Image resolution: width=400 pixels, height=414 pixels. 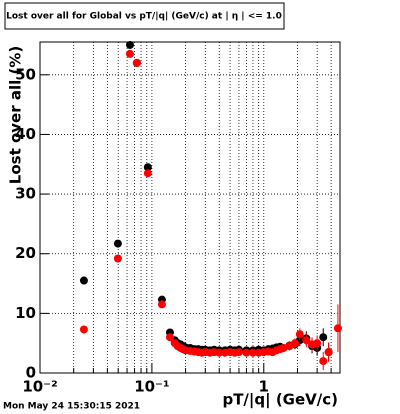 What do you see at coordinates (25, 313) in the screenshot?
I see `y-tick-label: 10` at bounding box center [25, 313].